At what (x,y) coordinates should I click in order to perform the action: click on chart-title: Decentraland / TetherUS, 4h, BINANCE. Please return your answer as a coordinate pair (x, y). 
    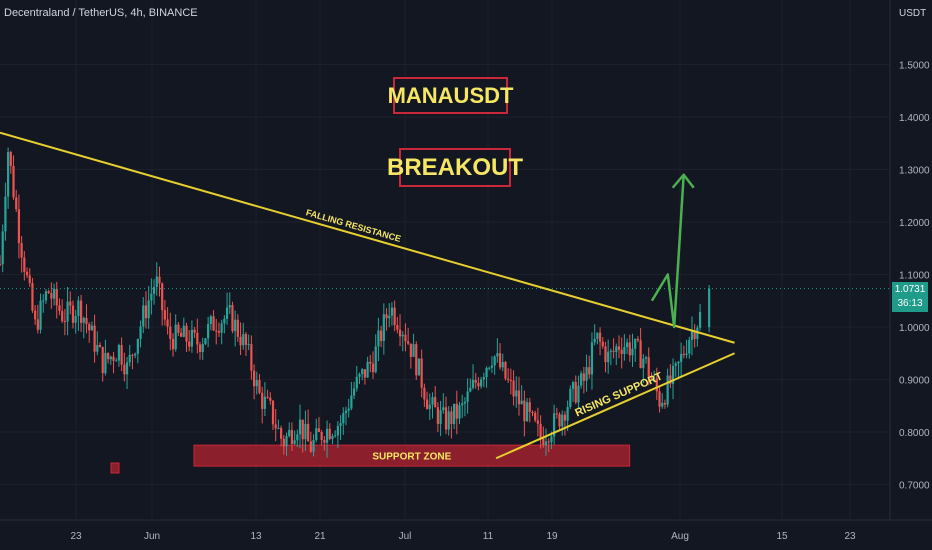
    Looking at the image, I should click on (101, 13).